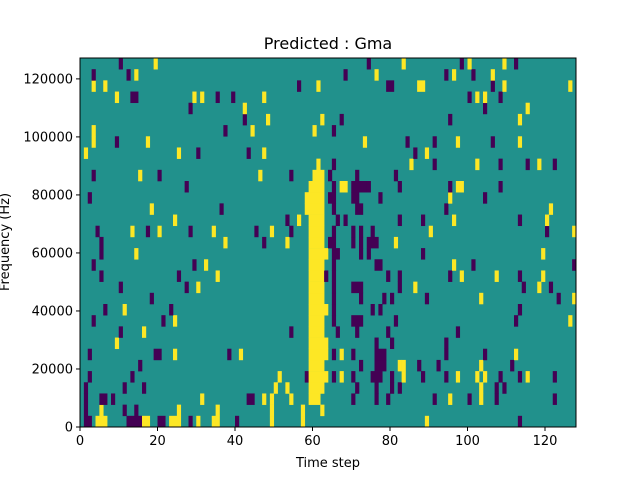 The image size is (640, 484). I want to click on x-tick-label: 40, so click(235, 441).